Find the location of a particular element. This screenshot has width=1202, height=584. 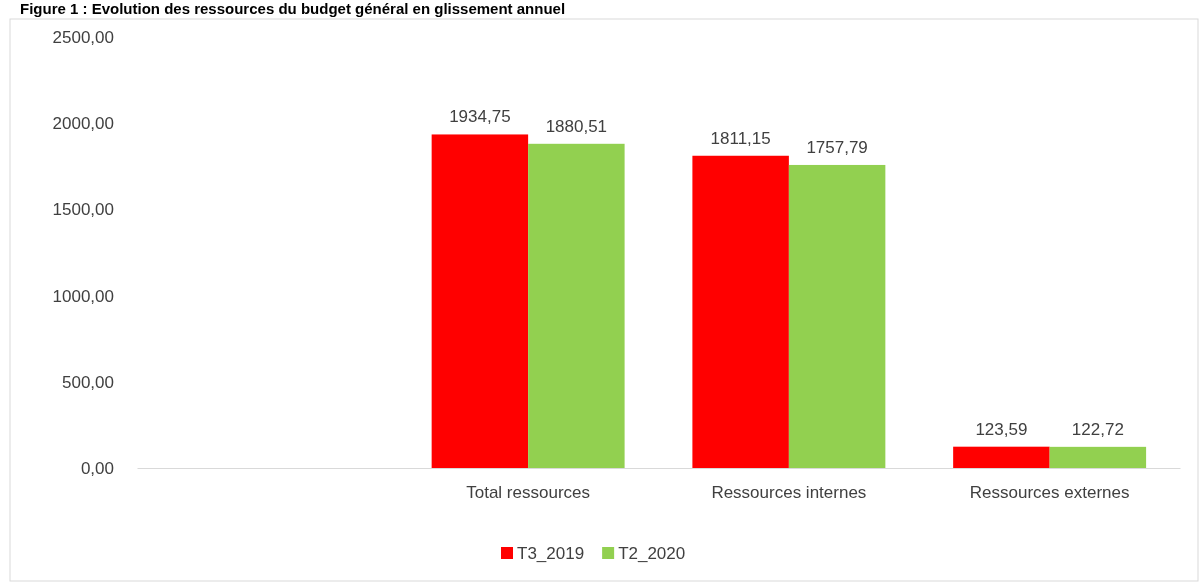

y-tick-label: 2500,00 is located at coordinates (83, 37).